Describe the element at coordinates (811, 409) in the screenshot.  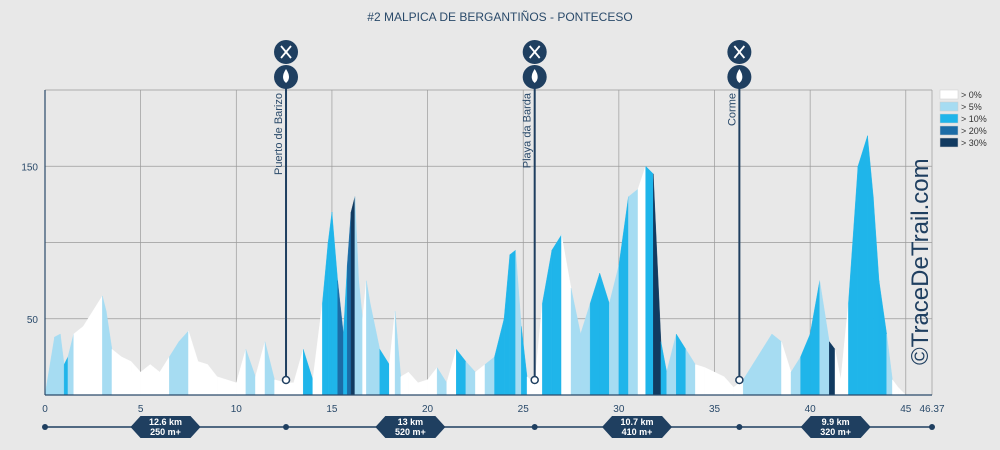
I see `x-tick-label: 40` at that location.